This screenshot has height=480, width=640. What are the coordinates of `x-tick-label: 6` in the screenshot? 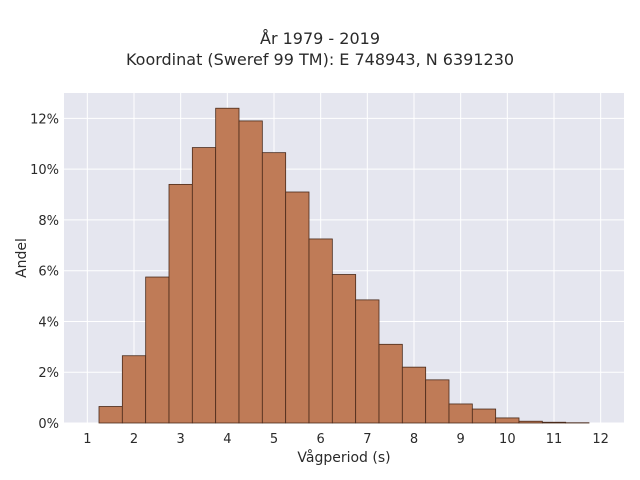 It's located at (321, 439).